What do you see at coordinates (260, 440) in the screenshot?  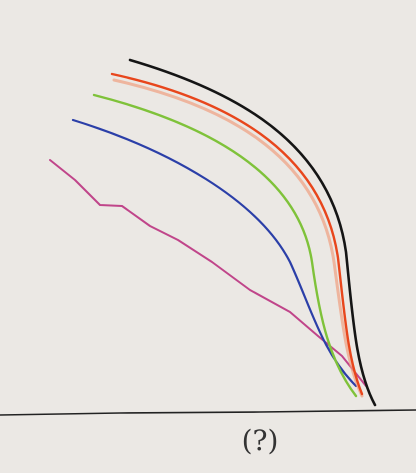 I see `annotation: (?)` at bounding box center [260, 440].